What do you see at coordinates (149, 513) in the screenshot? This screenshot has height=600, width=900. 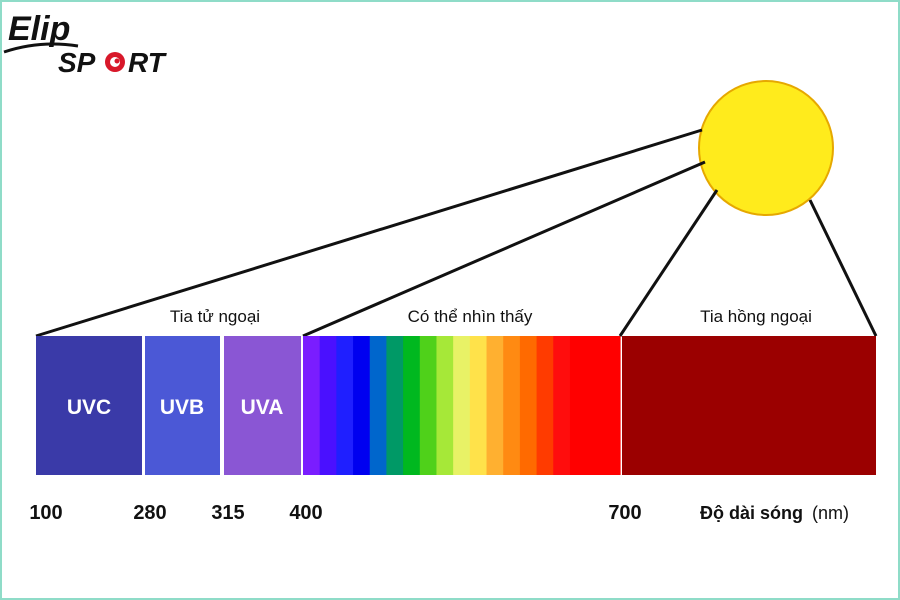 I see `tick-label-280: 280` at bounding box center [149, 513].